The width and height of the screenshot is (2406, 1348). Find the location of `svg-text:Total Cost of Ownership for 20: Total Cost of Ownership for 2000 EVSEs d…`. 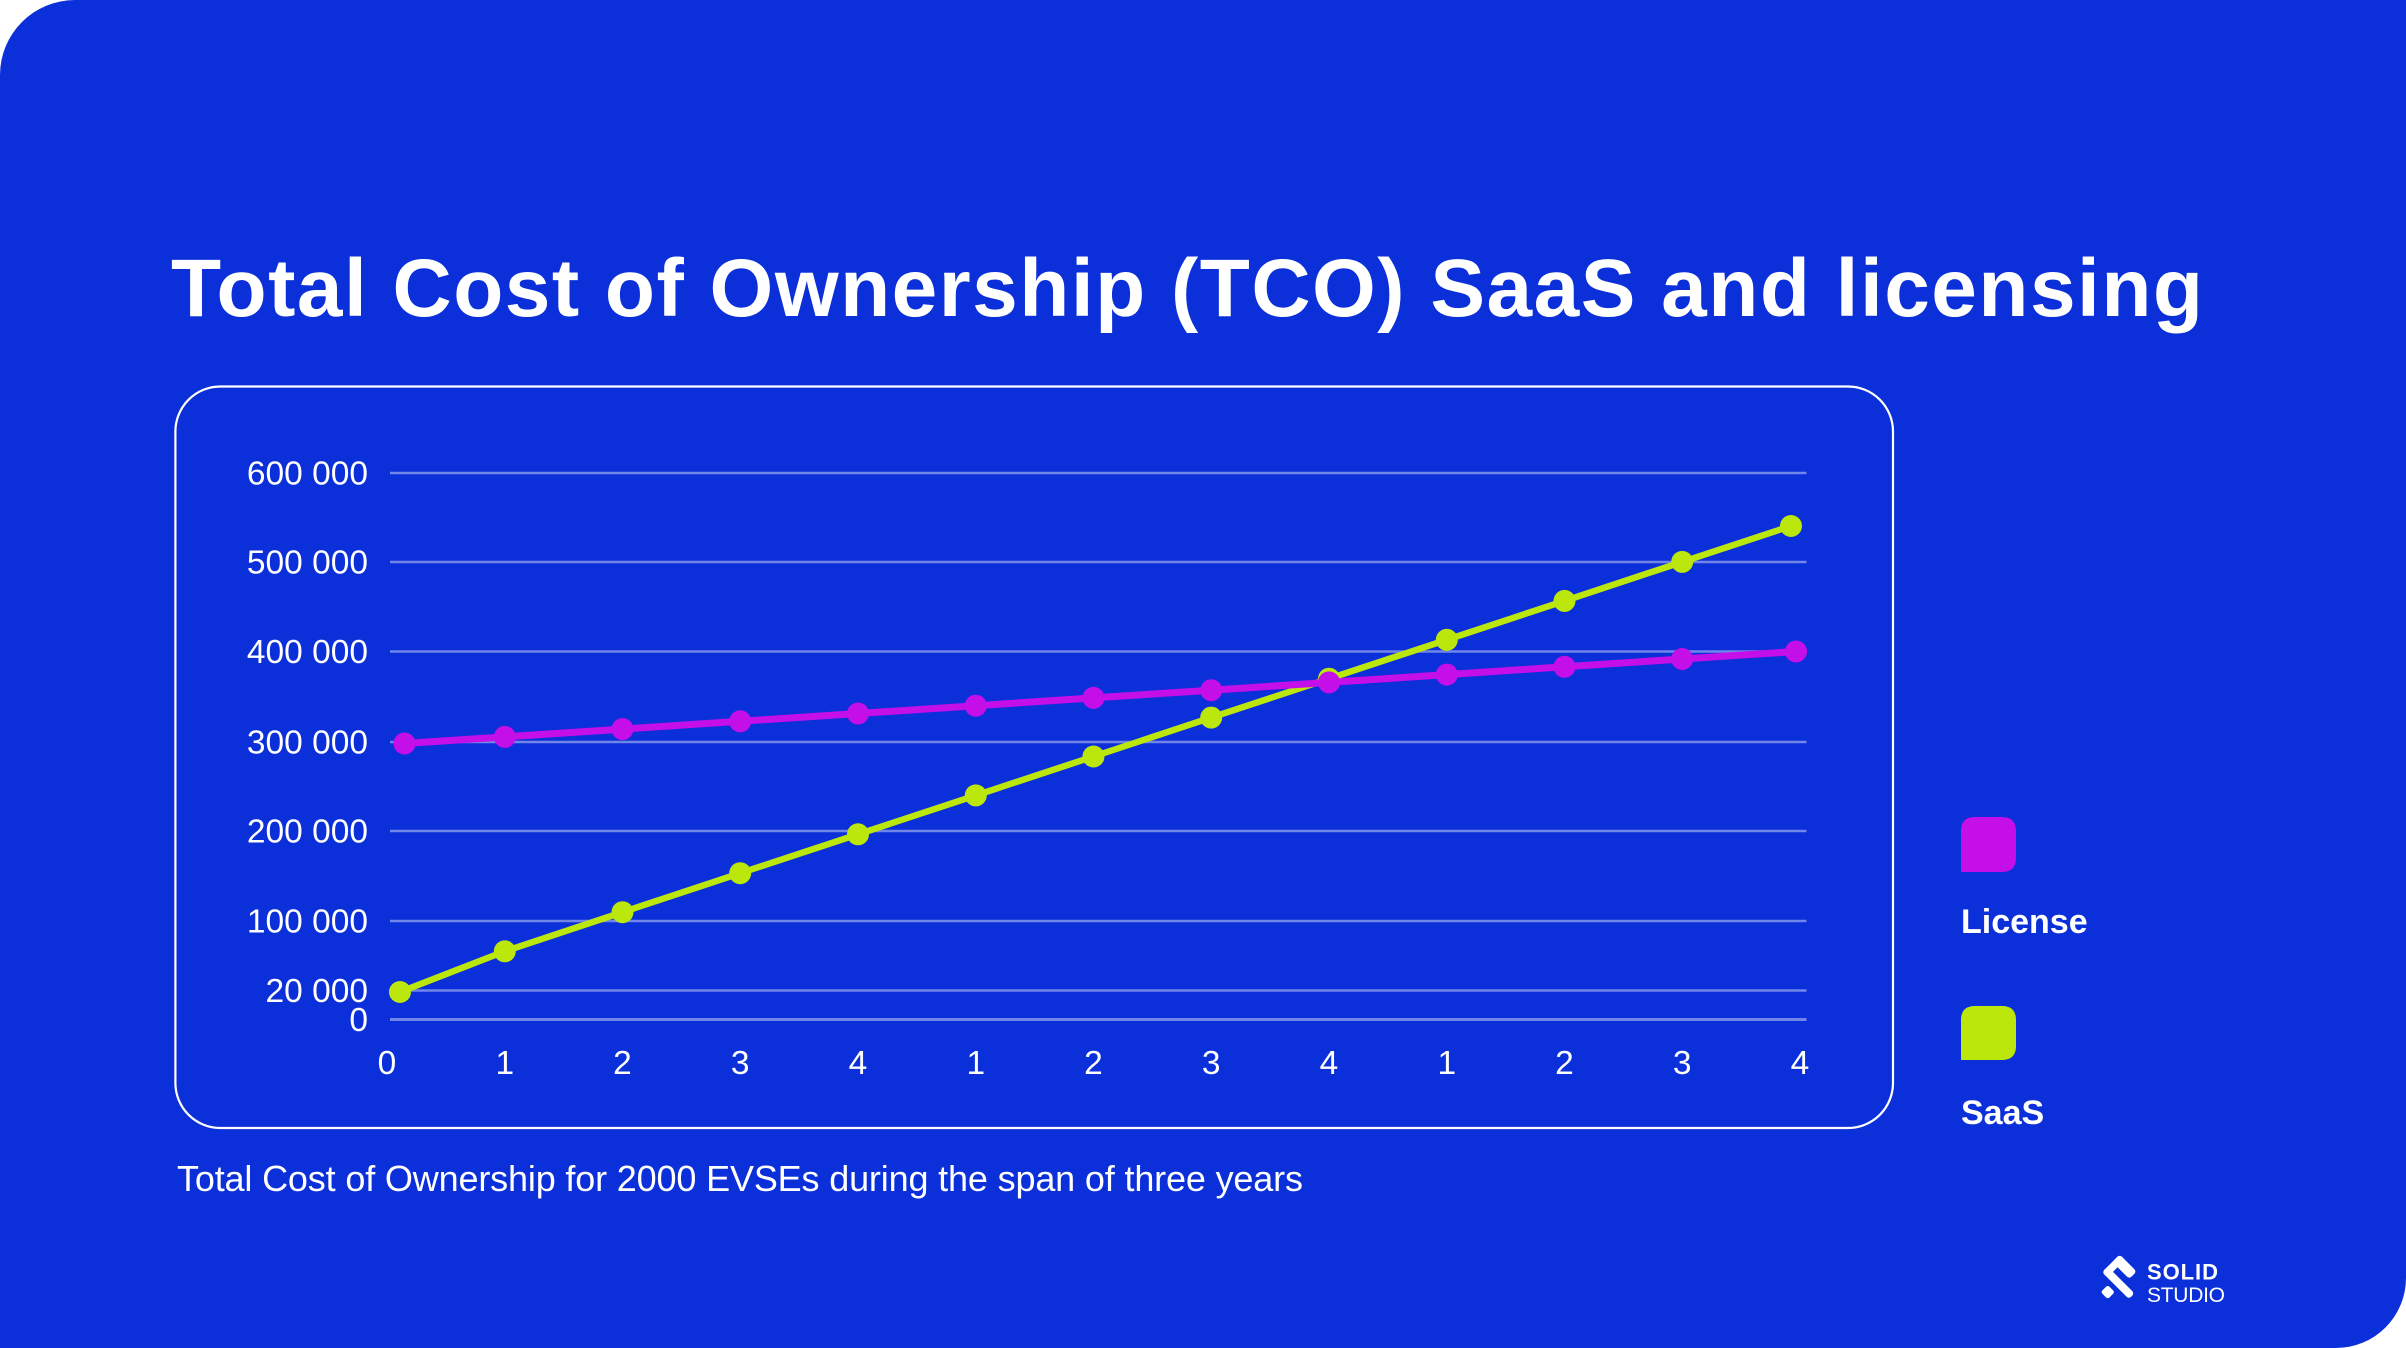

svg-text:Total Cost of Ownership for 20: Total Cost of Ownership for 2000 EVSEs d… is located at coordinates (740, 1178).